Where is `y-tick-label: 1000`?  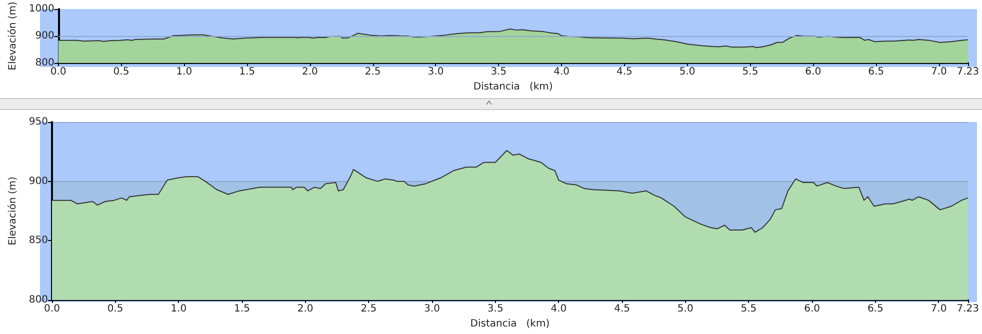 y-tick-label: 1000 is located at coordinates (41, 9).